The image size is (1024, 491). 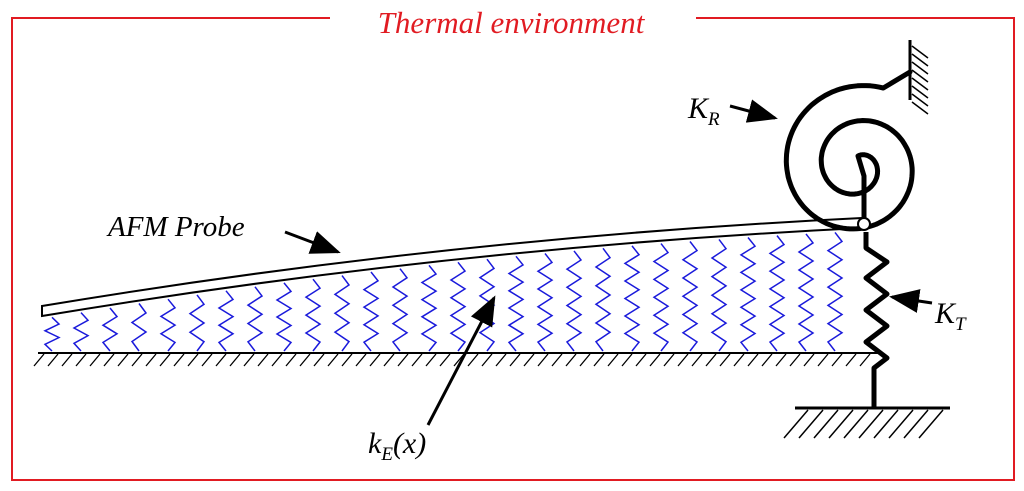 What do you see at coordinates (753, 111) in the screenshot?
I see `kr-arrow` at bounding box center [753, 111].